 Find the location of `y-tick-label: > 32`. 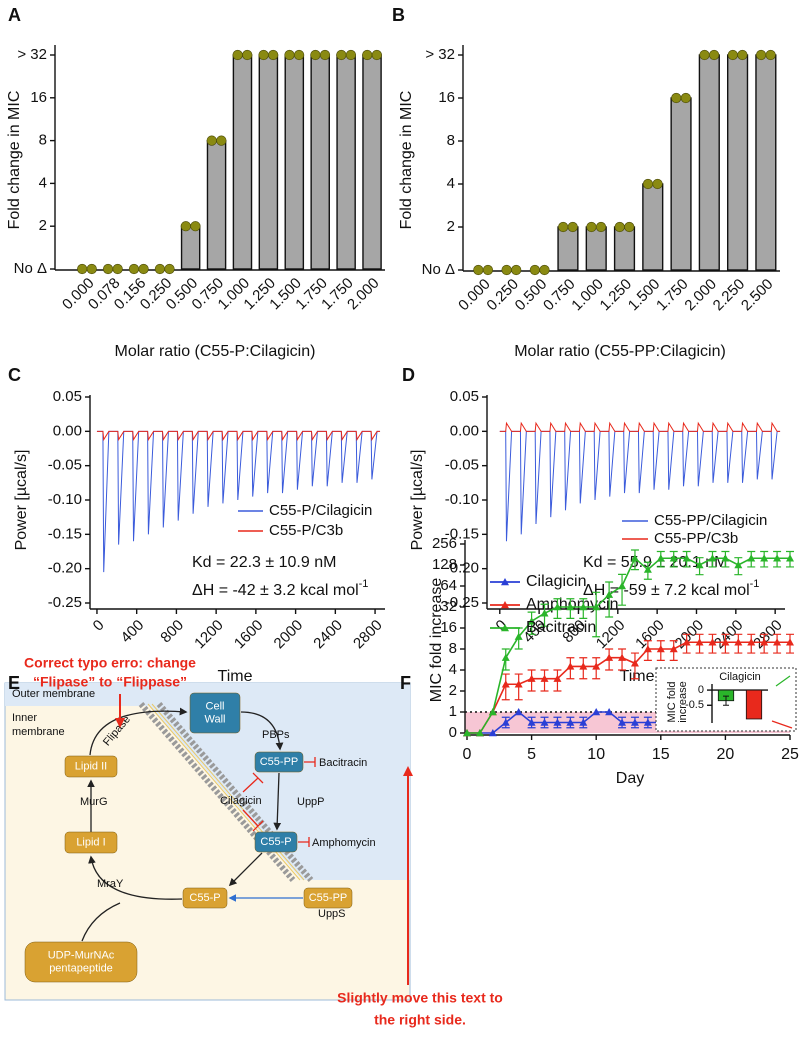

y-tick-label: > 32 is located at coordinates (32, 54).